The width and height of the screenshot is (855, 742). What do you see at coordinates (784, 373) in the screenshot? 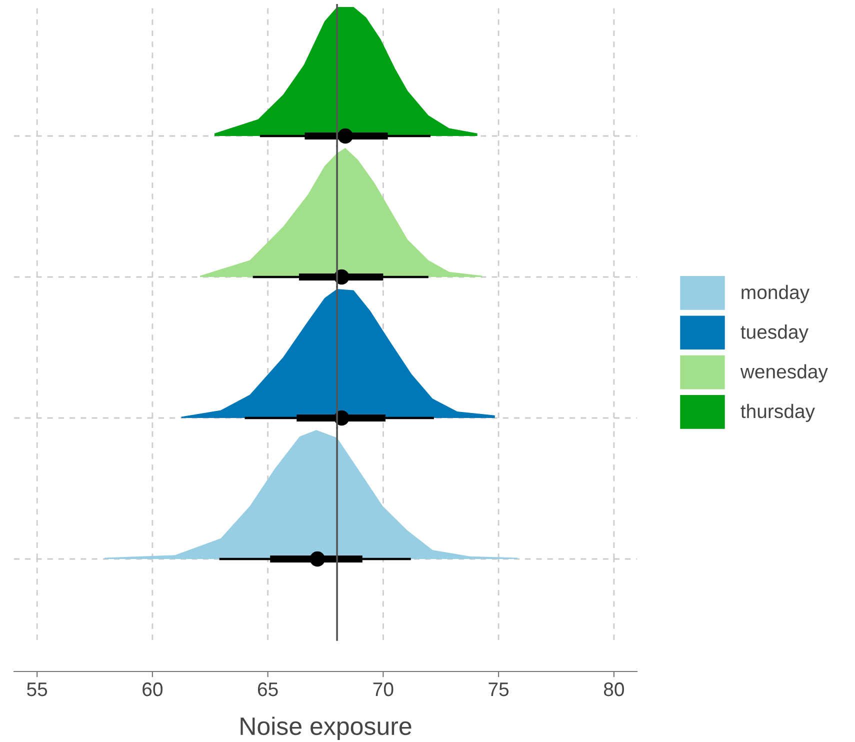
I see `legend-label: wenesday` at bounding box center [784, 373].